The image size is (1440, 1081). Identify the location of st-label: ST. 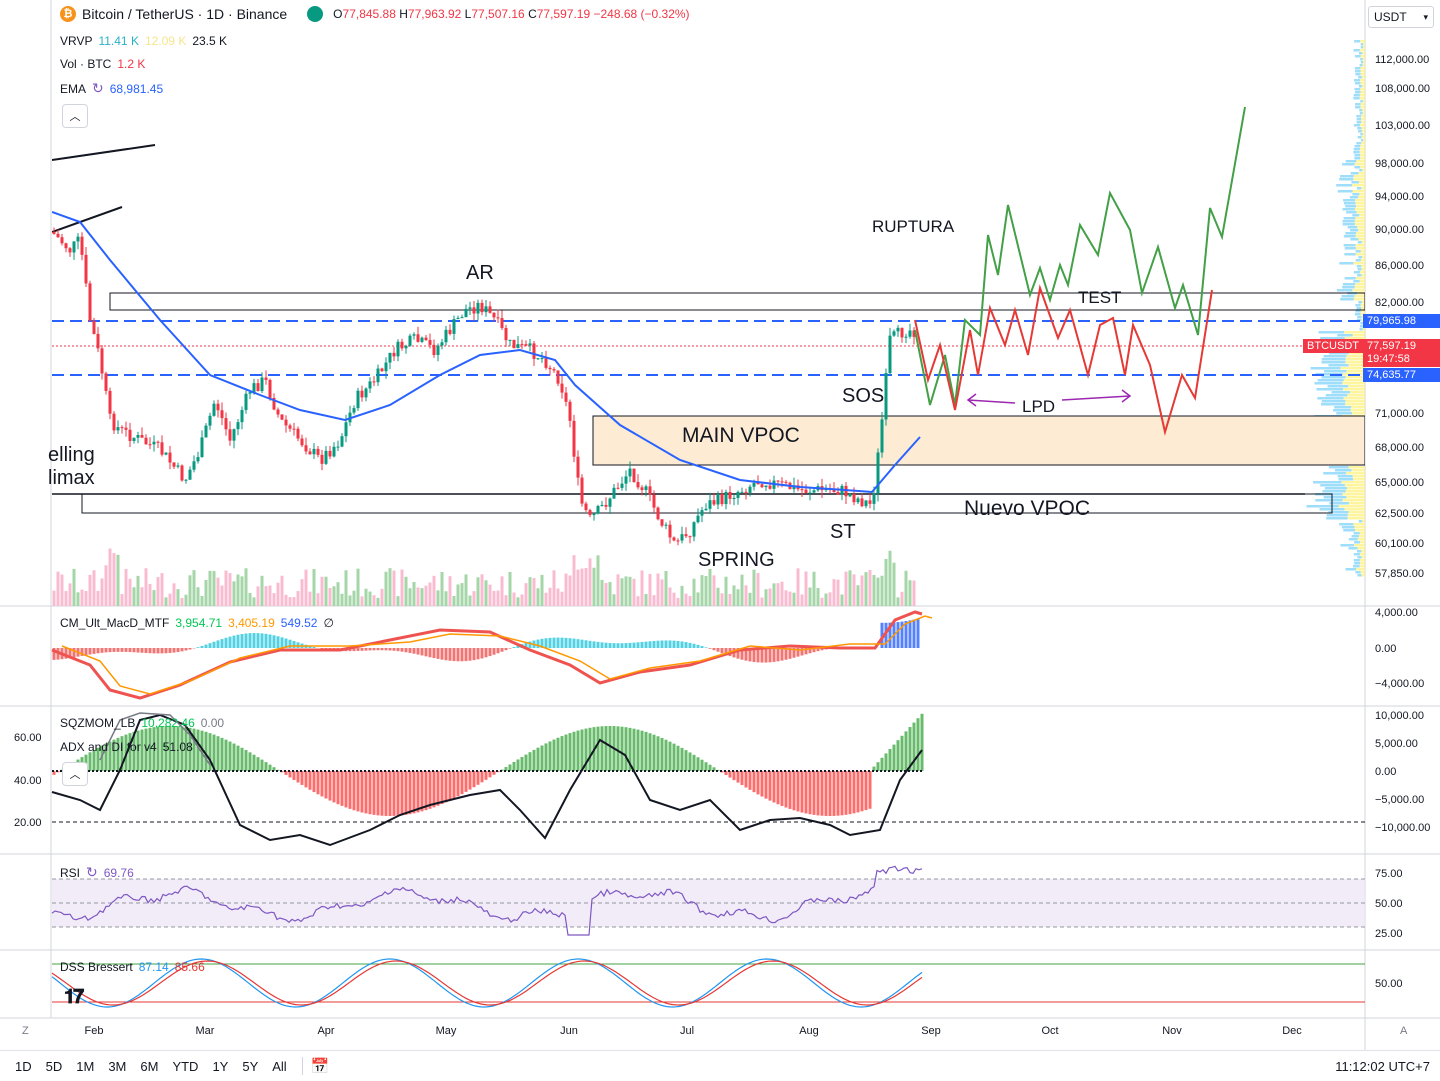
(843, 532).